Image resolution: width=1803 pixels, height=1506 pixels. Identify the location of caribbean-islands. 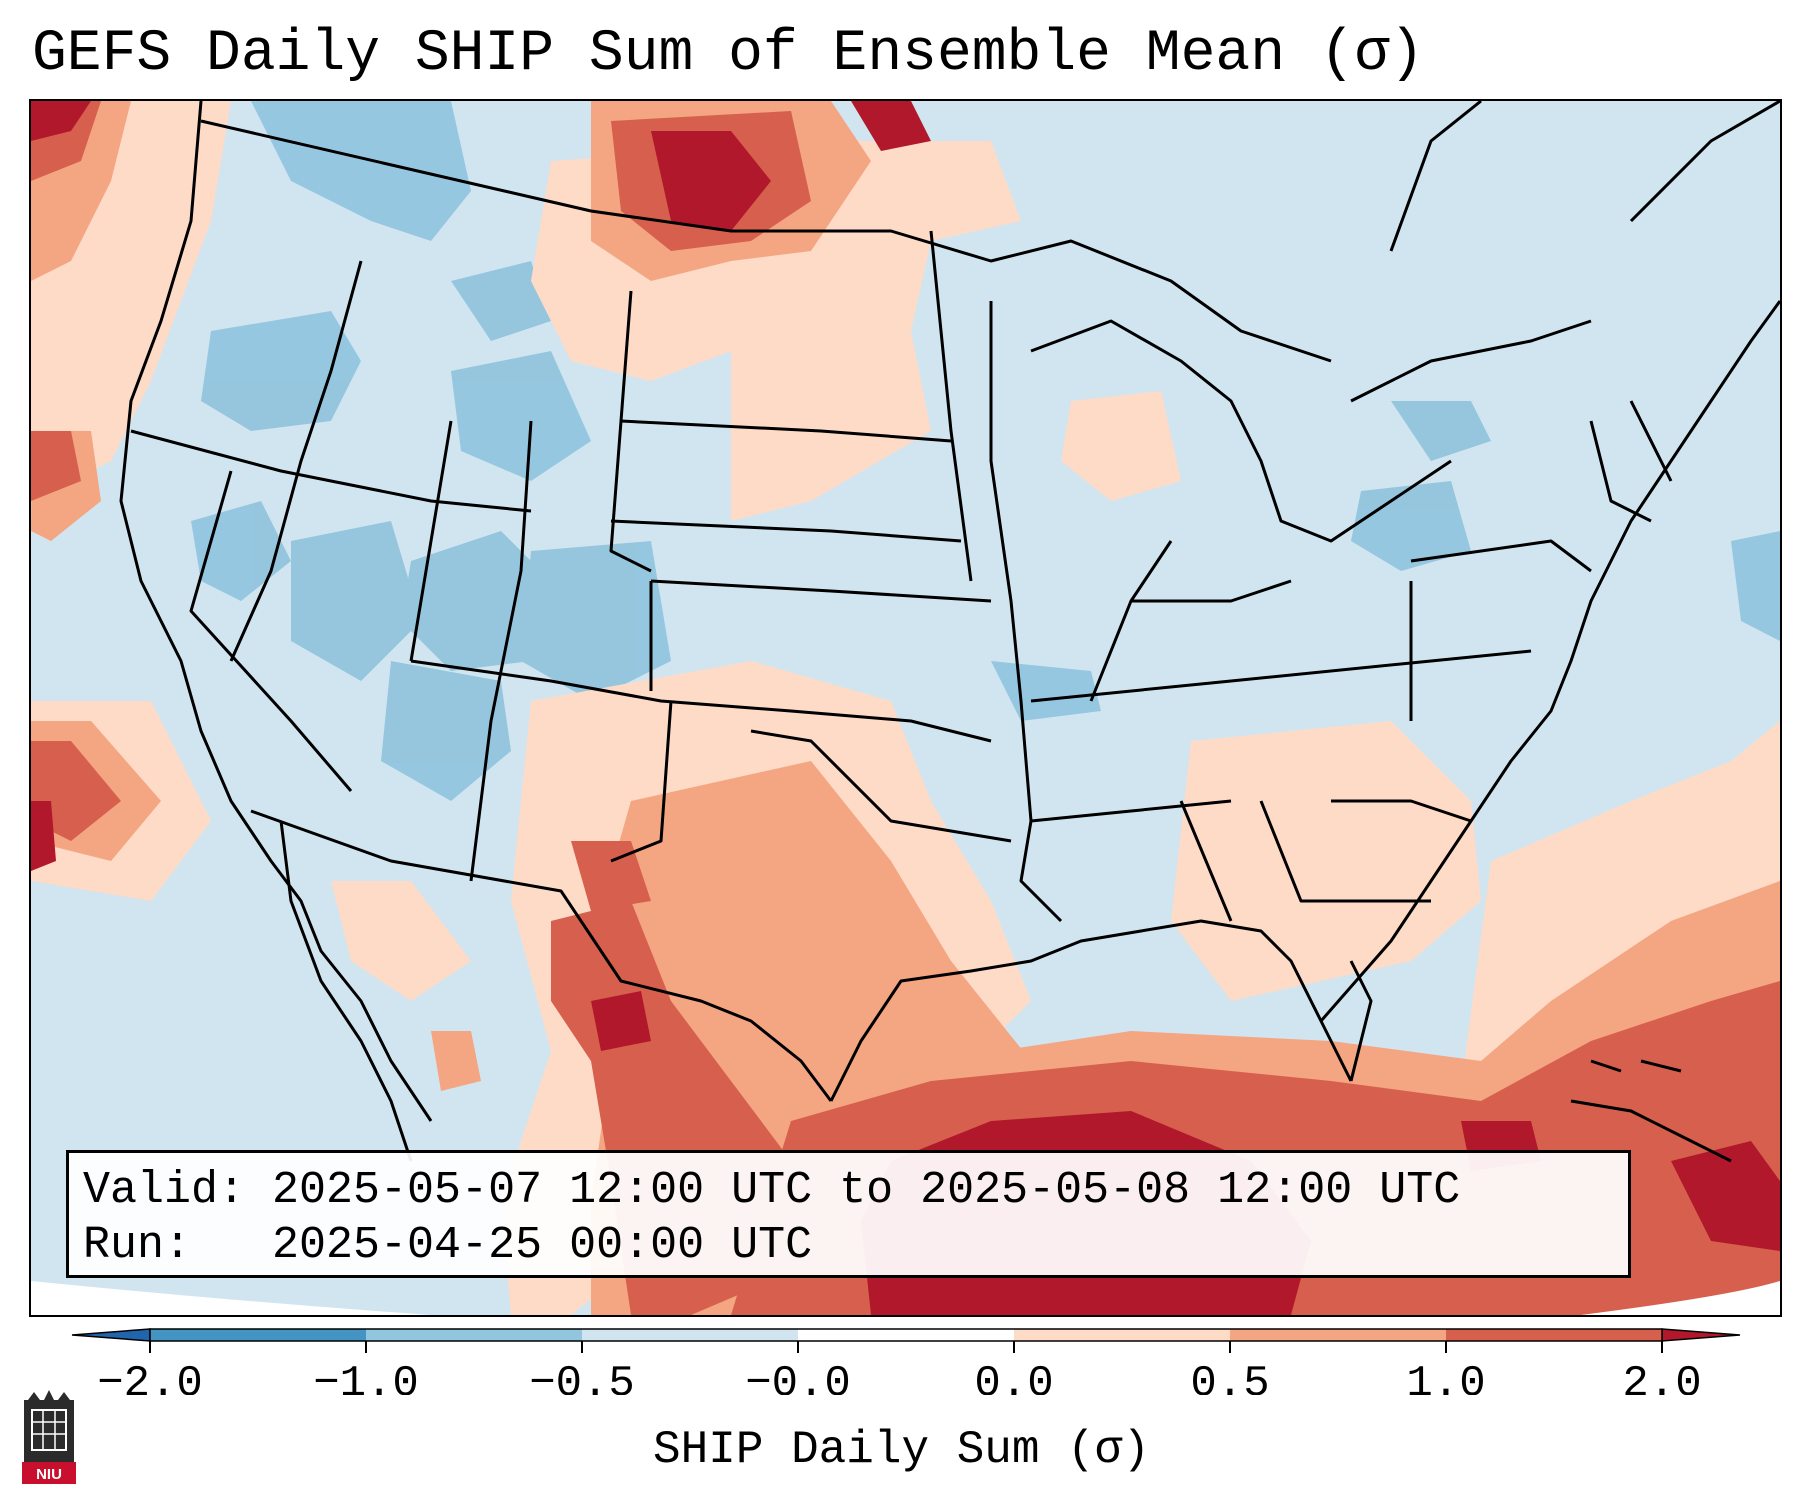
(1651, 1111).